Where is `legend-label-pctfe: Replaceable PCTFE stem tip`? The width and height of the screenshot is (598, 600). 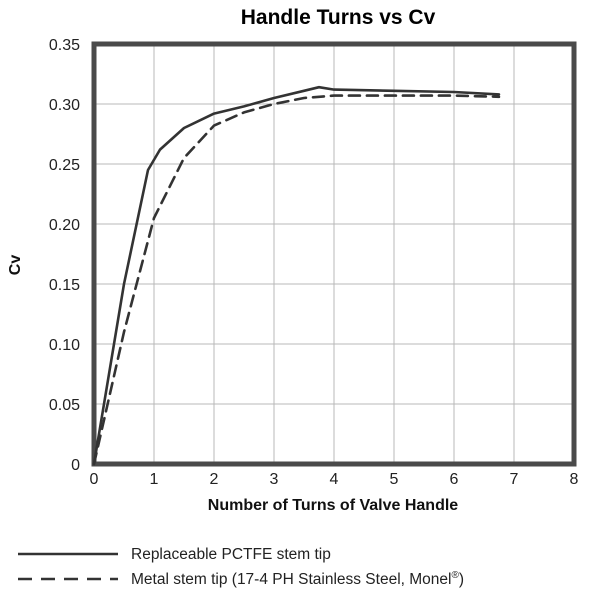 legend-label-pctfe: Replaceable PCTFE stem tip is located at coordinates (231, 554).